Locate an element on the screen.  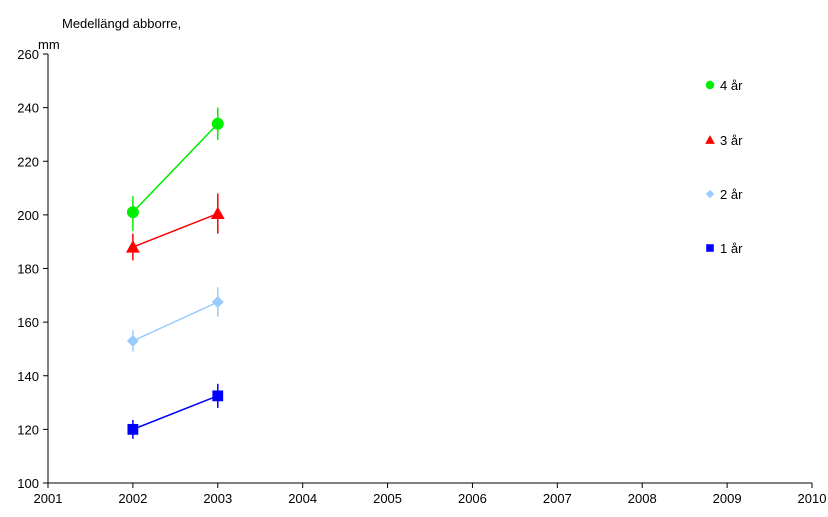
x-axis-ticks: 2001 2002 2003 2004 2005 2006 2007 2008 2009 2010 is located at coordinates (430, 494).